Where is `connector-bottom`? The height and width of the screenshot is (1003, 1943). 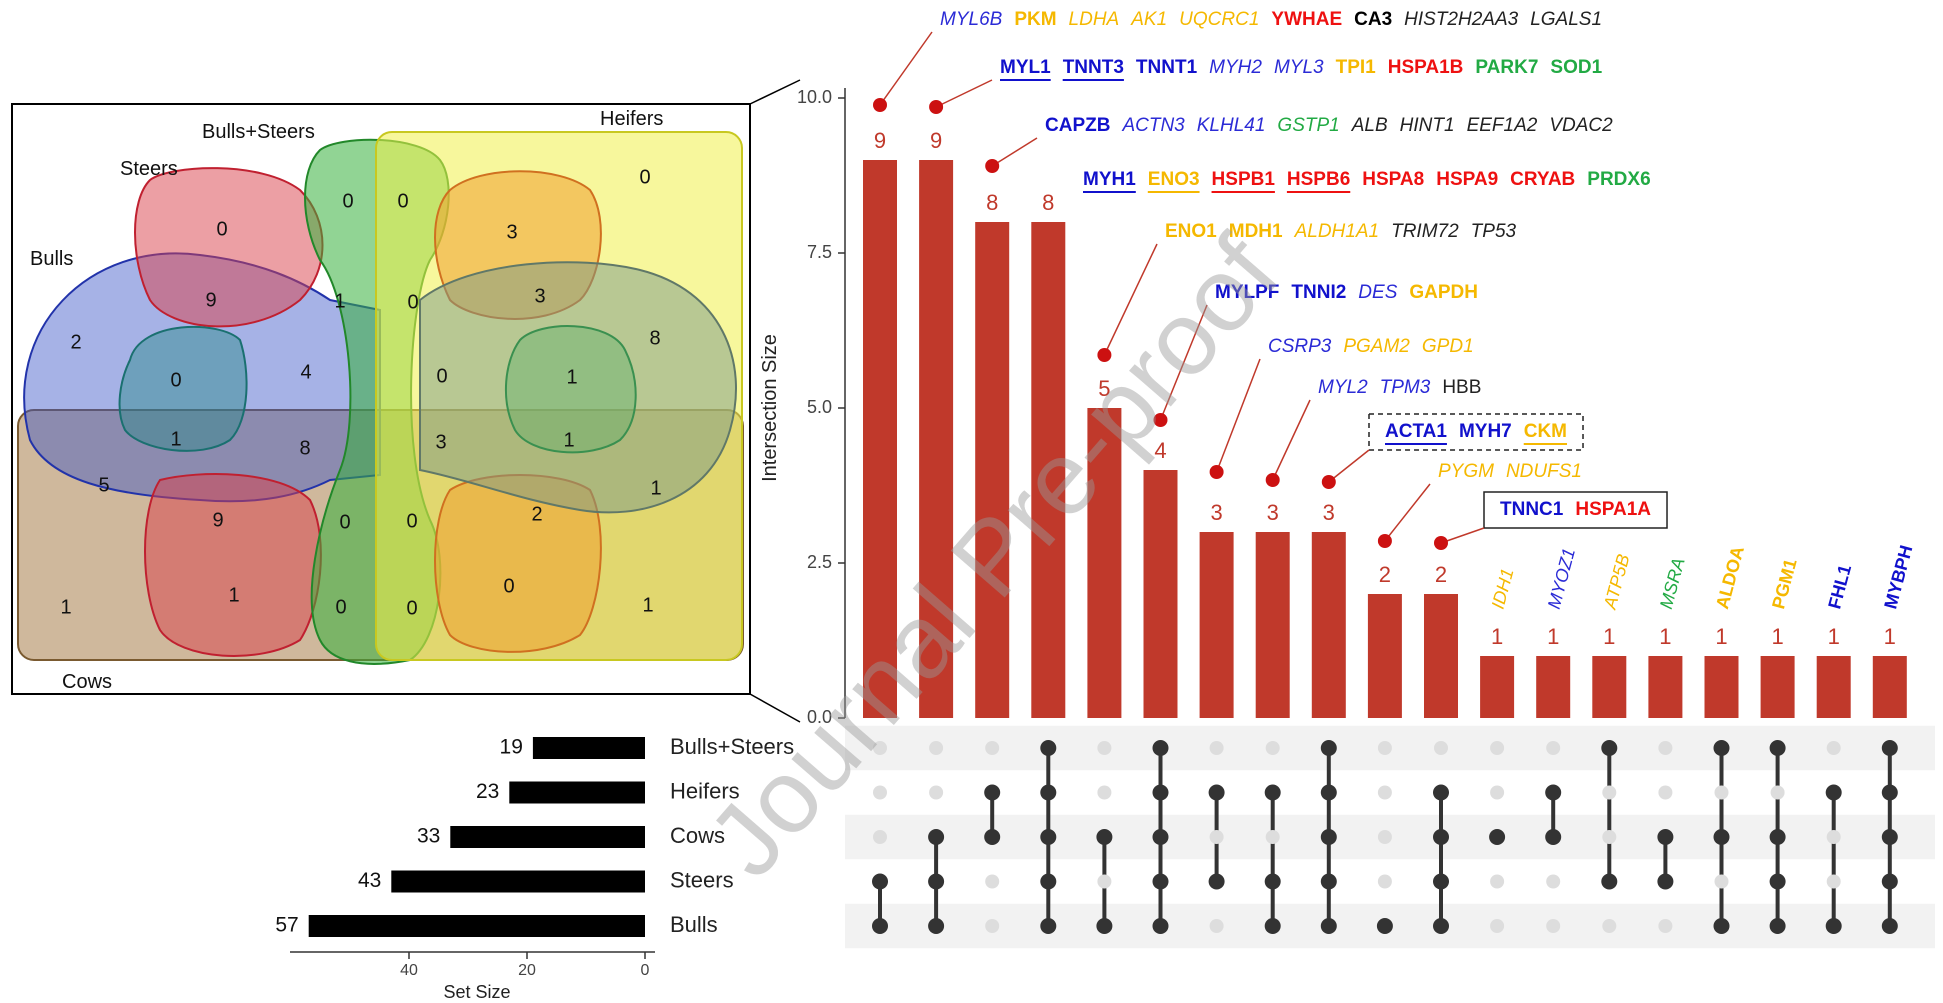
connector-bottom is located at coordinates (775, 708).